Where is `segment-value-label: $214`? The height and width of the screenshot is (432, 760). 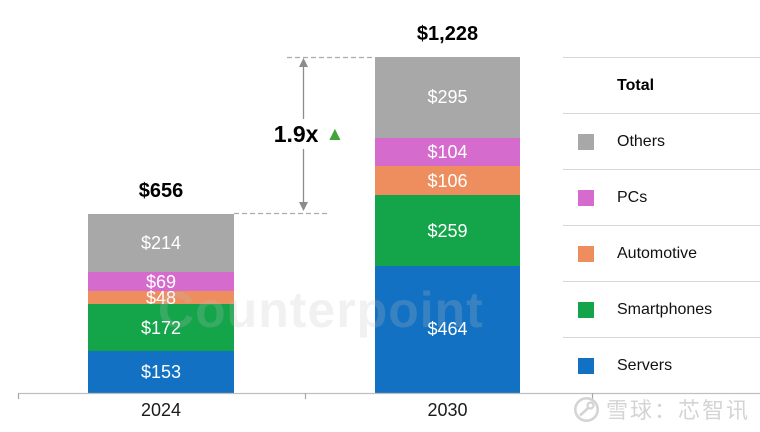
segment-value-label: $214 is located at coordinates (161, 242).